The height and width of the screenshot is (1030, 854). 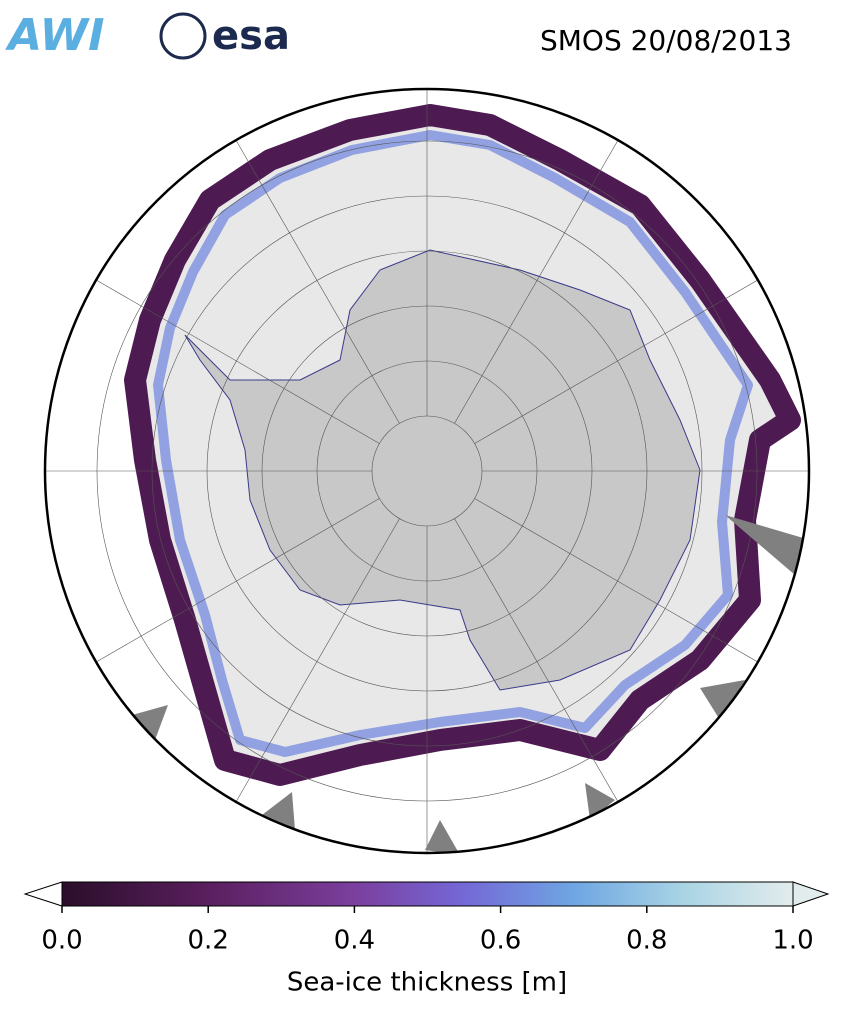 I want to click on esa-emblem, so click(x=183, y=36).